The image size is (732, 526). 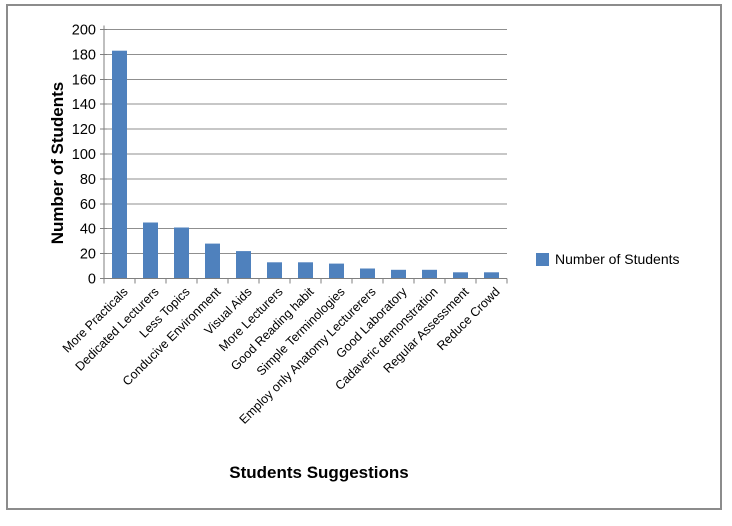 I want to click on y-tick-label: 100, so click(x=84, y=155).